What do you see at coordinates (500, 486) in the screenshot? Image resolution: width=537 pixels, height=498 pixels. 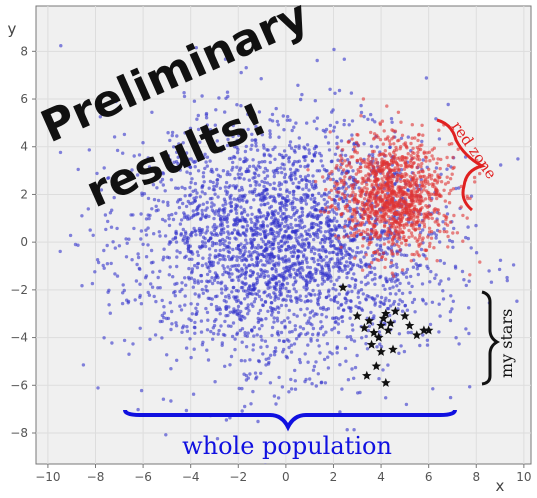 I see `x-axis-label: x` at bounding box center [500, 486].